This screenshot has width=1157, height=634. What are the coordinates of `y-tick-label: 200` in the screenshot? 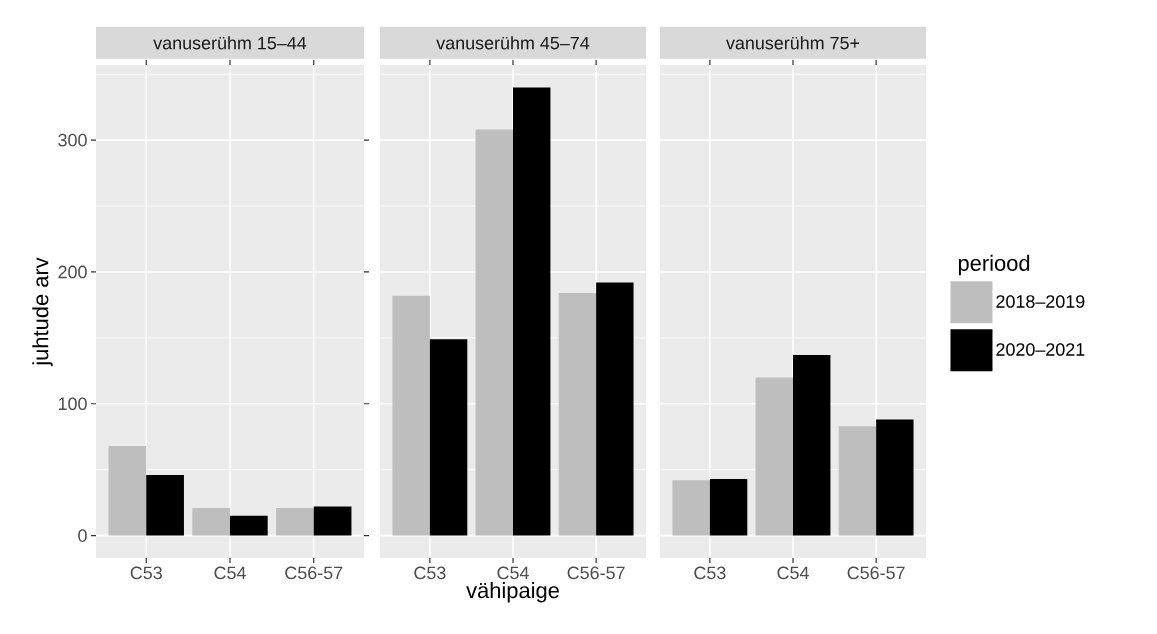 It's located at (72, 272).